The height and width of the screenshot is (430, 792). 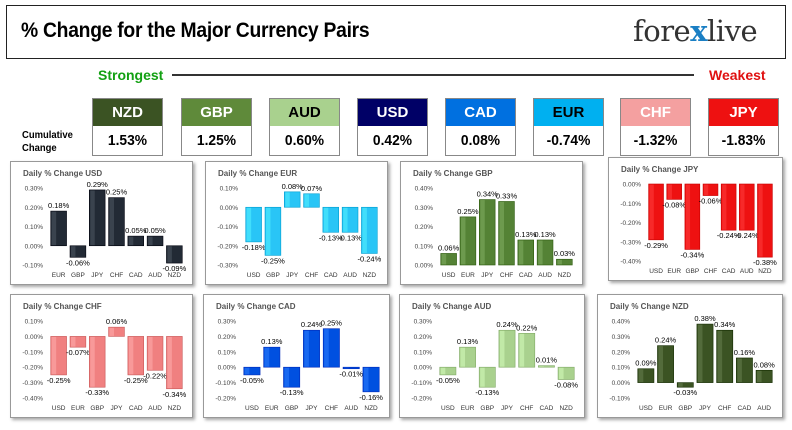 What do you see at coordinates (655, 112) in the screenshot?
I see `ranking-currency-code: CHF` at bounding box center [655, 112].